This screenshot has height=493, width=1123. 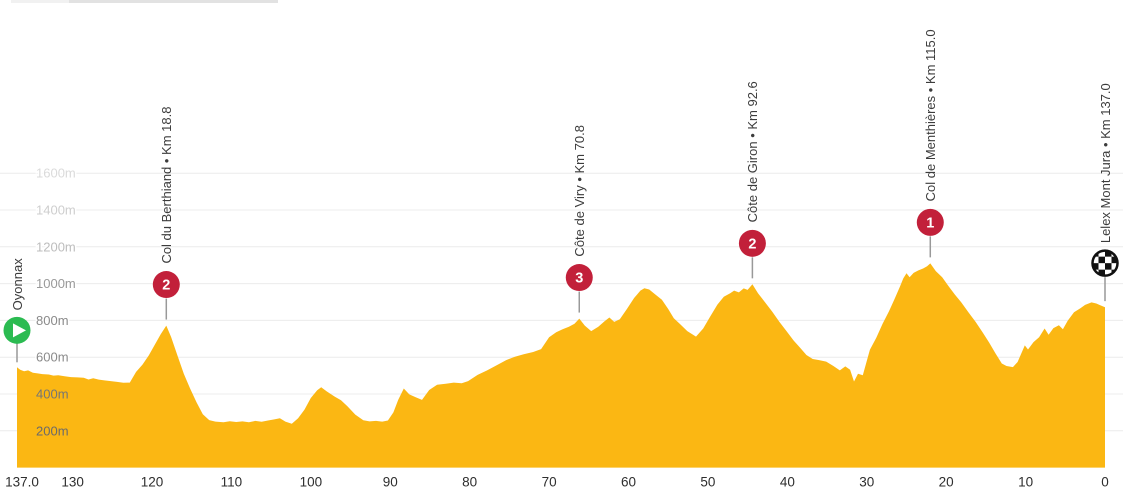 What do you see at coordinates (56, 283) in the screenshot?
I see `y-axis-label-1000m: 1000m` at bounding box center [56, 283].